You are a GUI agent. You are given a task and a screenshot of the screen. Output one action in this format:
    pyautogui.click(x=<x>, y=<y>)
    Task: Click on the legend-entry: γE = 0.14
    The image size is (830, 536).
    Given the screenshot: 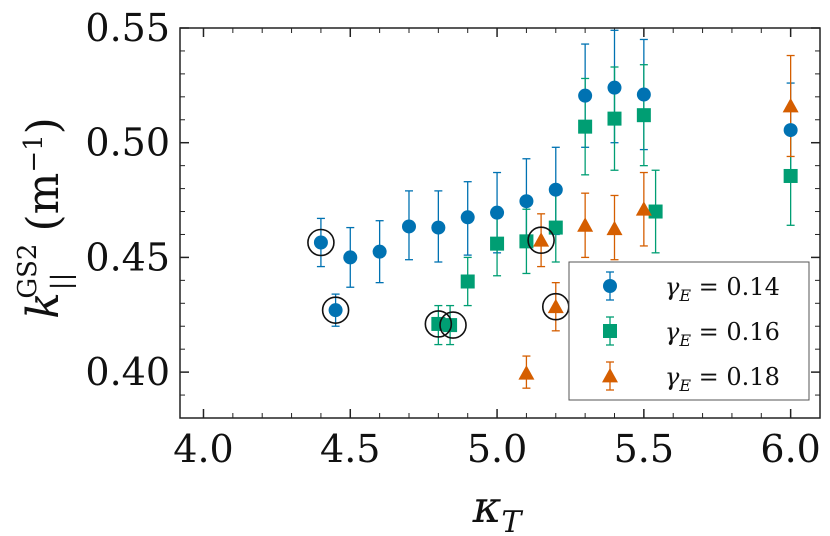 What is the action you would take?
    pyautogui.click(x=691, y=288)
    